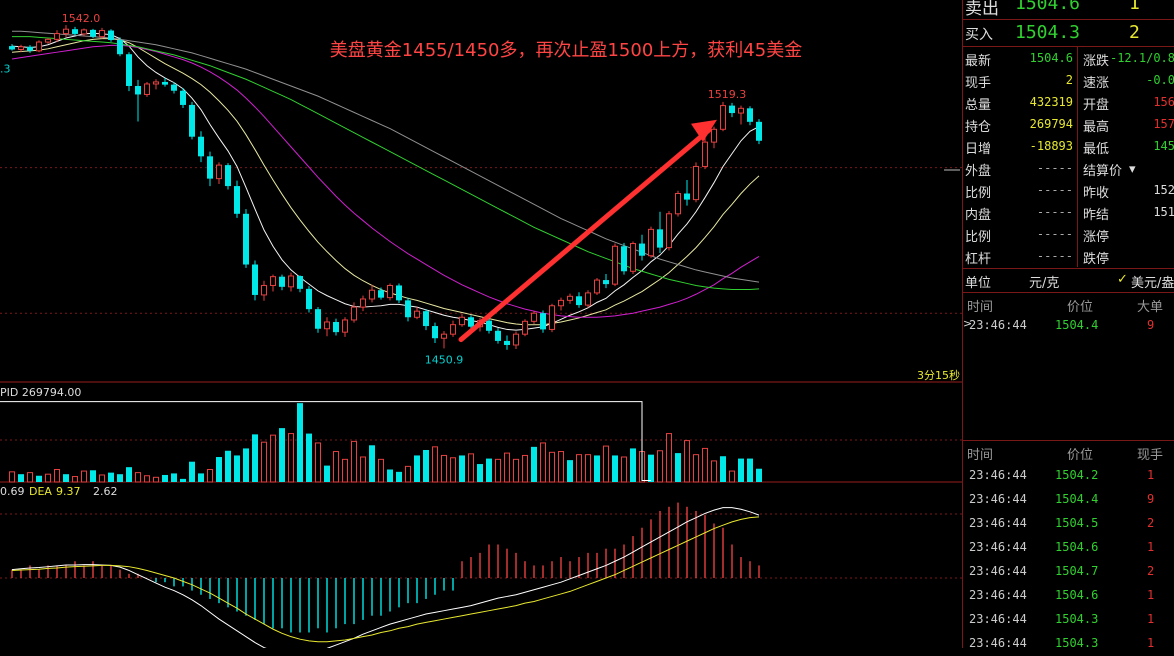 This screenshot has width=1174, height=656. I want to click on tick-qty: 9, so click(1151, 499).